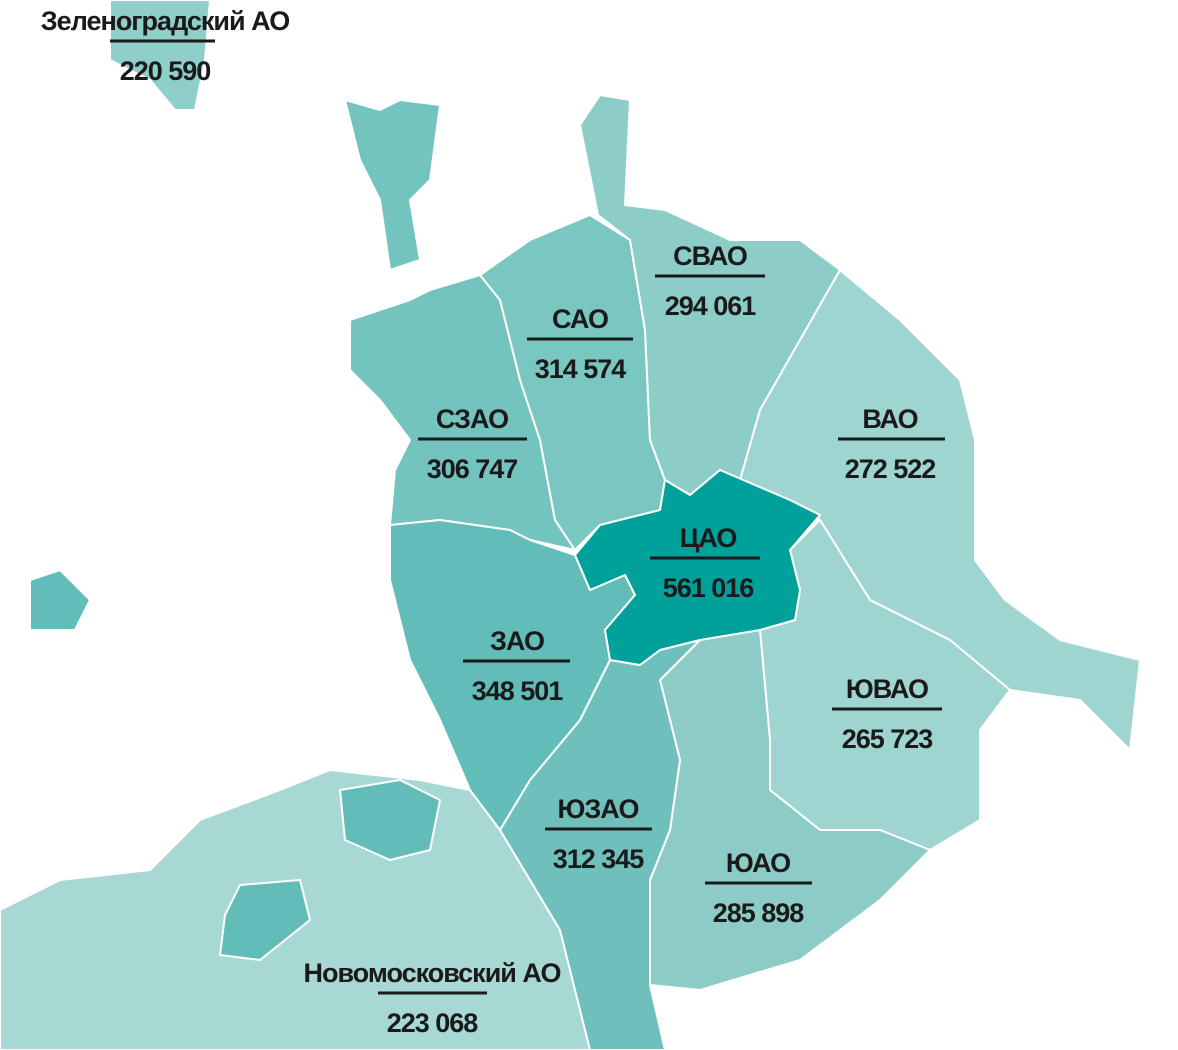 The image size is (1178, 1050). What do you see at coordinates (60, 600) in the screenshot?
I see `district-zelao-part` at bounding box center [60, 600].